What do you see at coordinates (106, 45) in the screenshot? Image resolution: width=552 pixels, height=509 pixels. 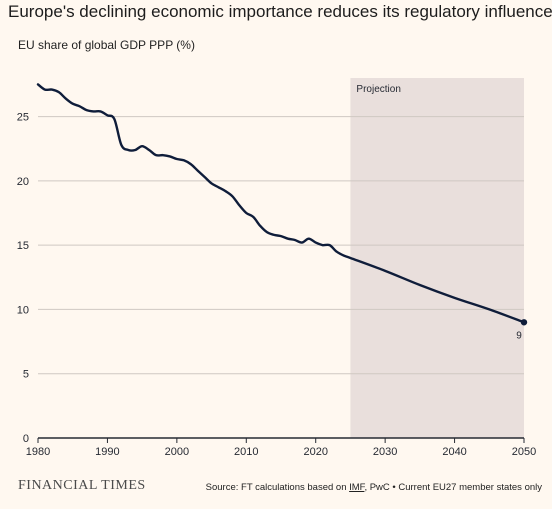 I see `y-axis-title: EU share of global GDP PPP (%)` at bounding box center [106, 45].